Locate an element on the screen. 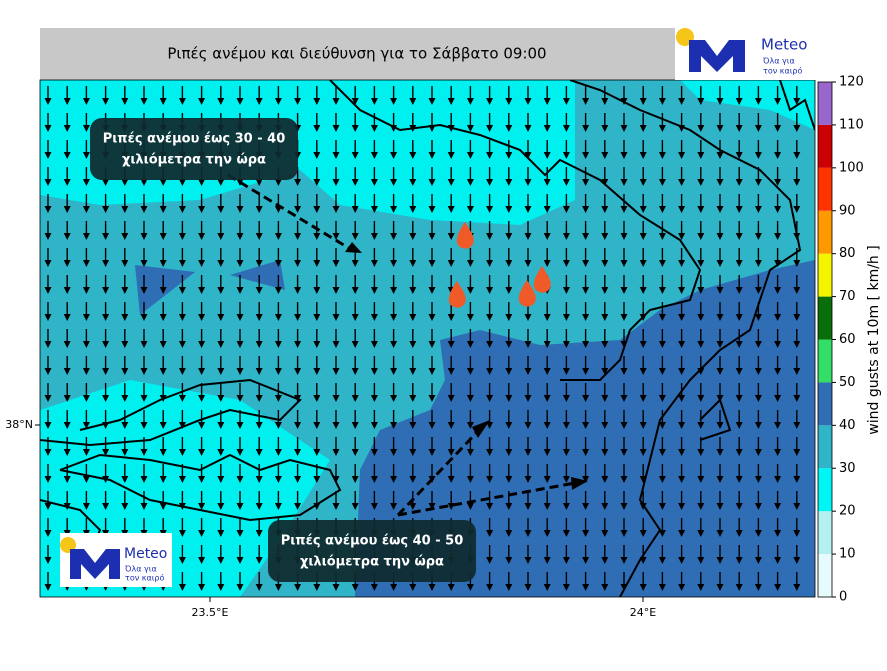  arrow-head is located at coordinates (481, 429).